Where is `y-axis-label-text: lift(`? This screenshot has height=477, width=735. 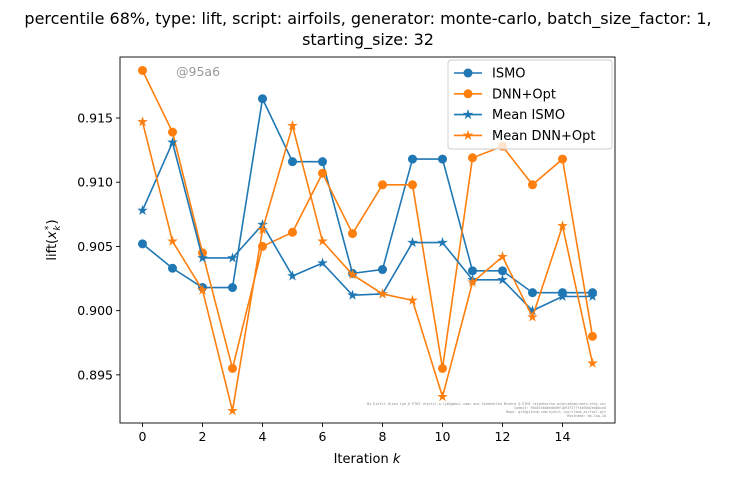
y-axis-label-text: lift( is located at coordinates (52, 250).